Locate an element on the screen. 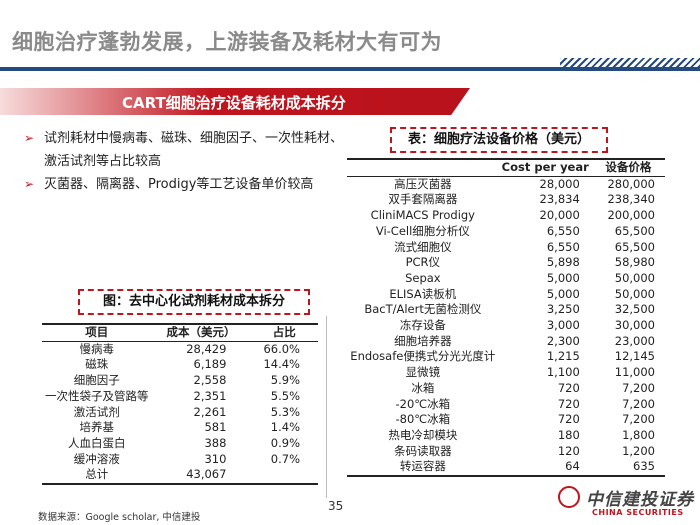  table-cell: Vi-Cell细胞分析仪 is located at coordinates (422, 230).